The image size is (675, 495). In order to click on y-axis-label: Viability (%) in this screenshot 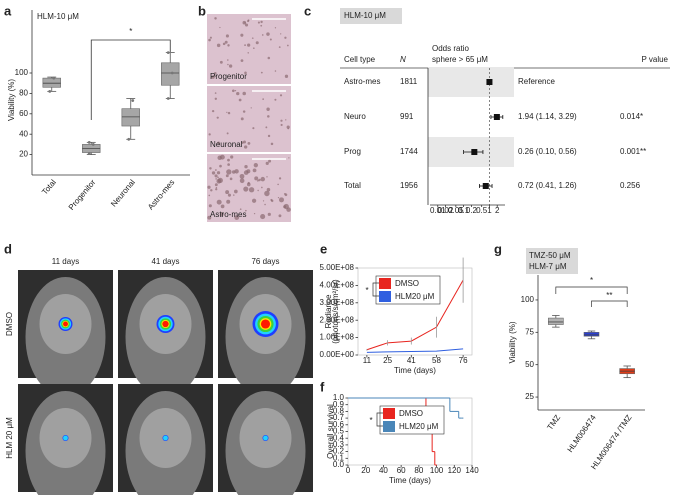, I will do `click(512, 342)`.